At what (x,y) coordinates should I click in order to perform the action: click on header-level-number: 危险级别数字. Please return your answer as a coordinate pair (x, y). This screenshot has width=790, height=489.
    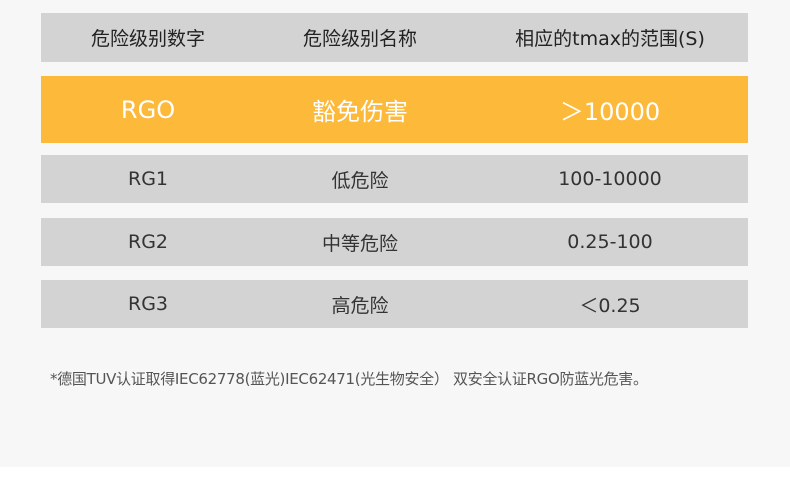
    Looking at the image, I should click on (148, 39).